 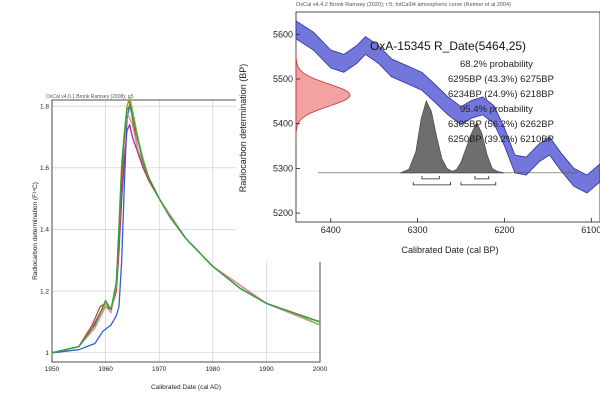 What do you see at coordinates (44, 106) in the screenshot?
I see `y-tick-label: 1.8` at bounding box center [44, 106].